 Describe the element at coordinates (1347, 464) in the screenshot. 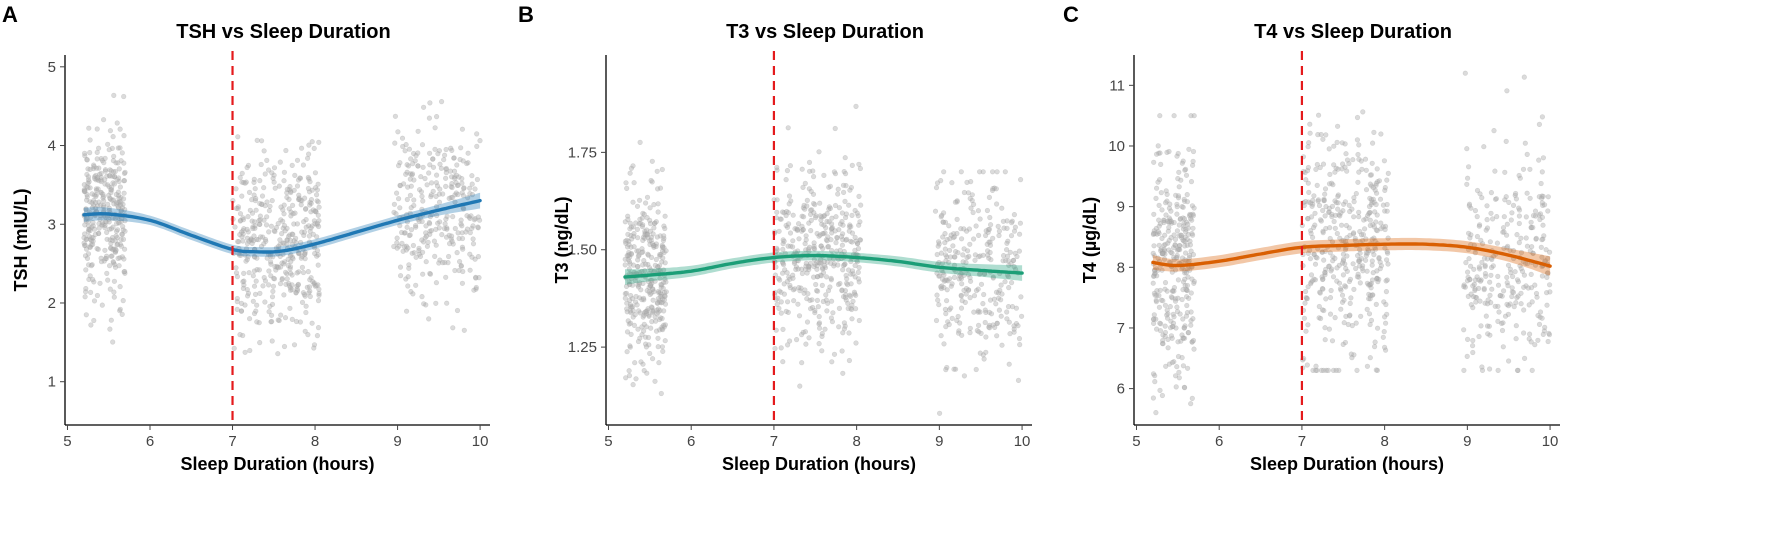

I see `x-axis-title: Sleep Duration (hours)` at that location.